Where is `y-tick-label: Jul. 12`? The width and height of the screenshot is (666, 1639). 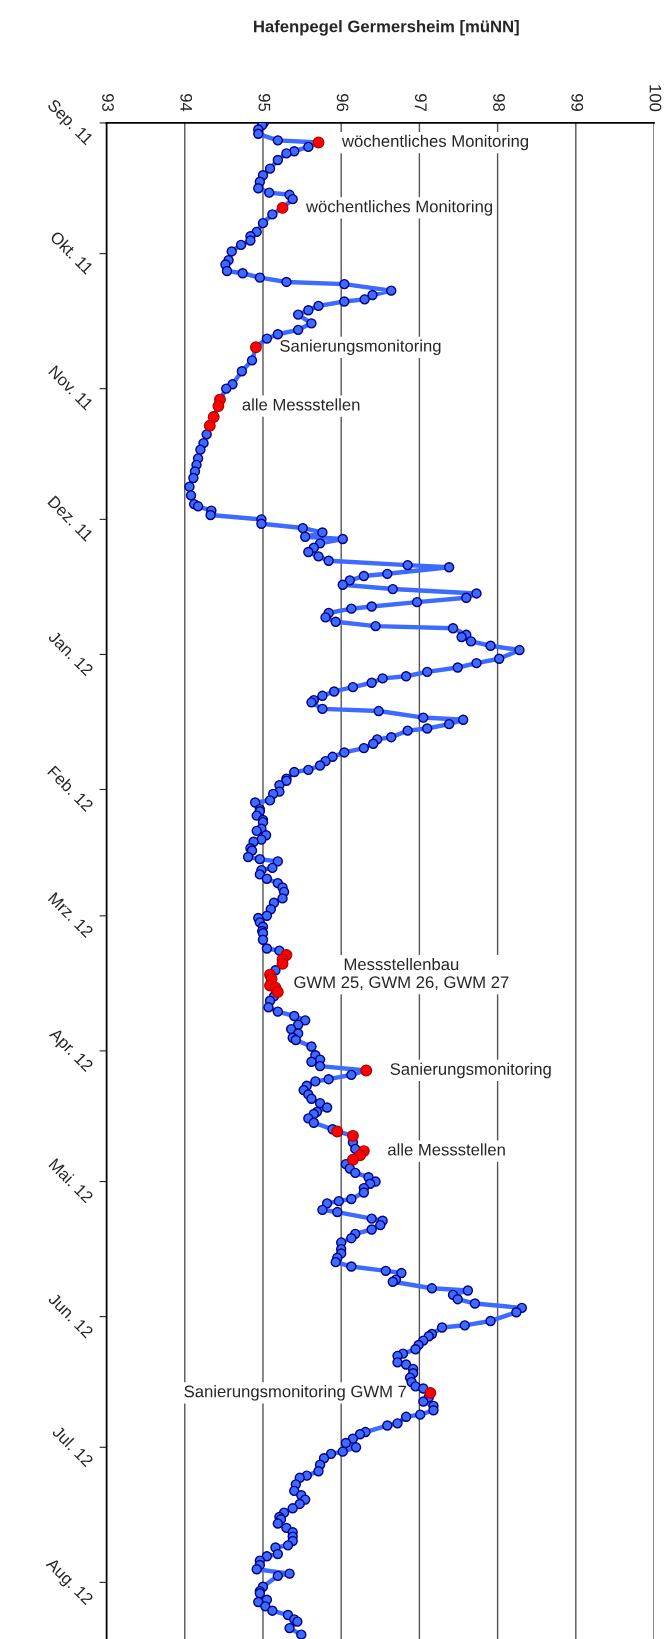
y-tick-label: Jul. 12 is located at coordinates (73, 1446).